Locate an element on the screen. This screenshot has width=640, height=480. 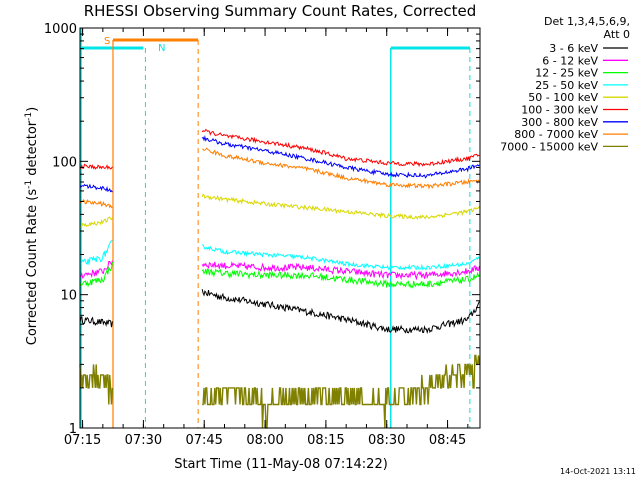
legend-label: 300 - 800 keV is located at coordinates (559, 122).